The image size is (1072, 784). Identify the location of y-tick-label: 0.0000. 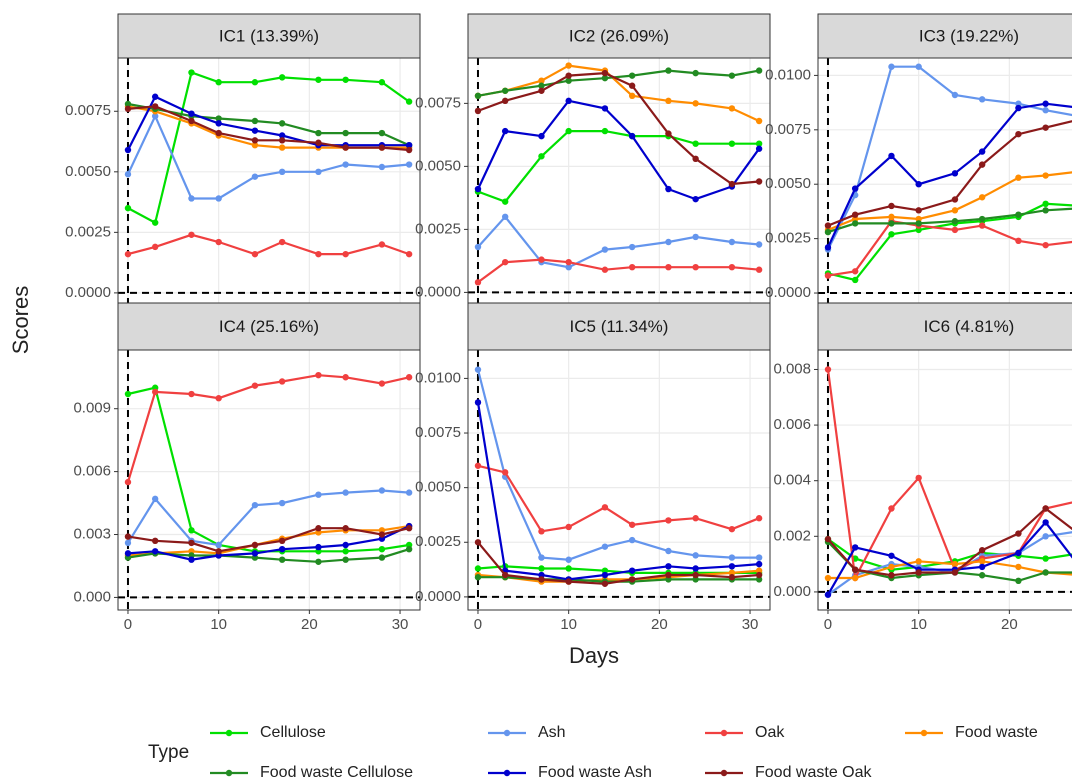
(438, 596).